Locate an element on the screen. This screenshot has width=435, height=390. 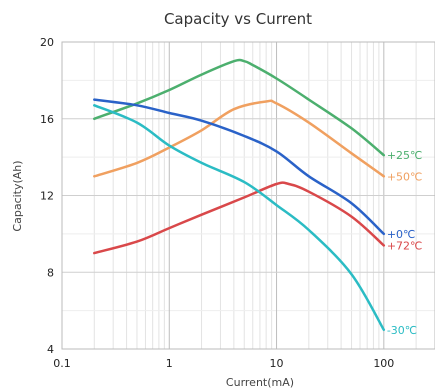
series-label-2: +0℃ is located at coordinates (401, 234).